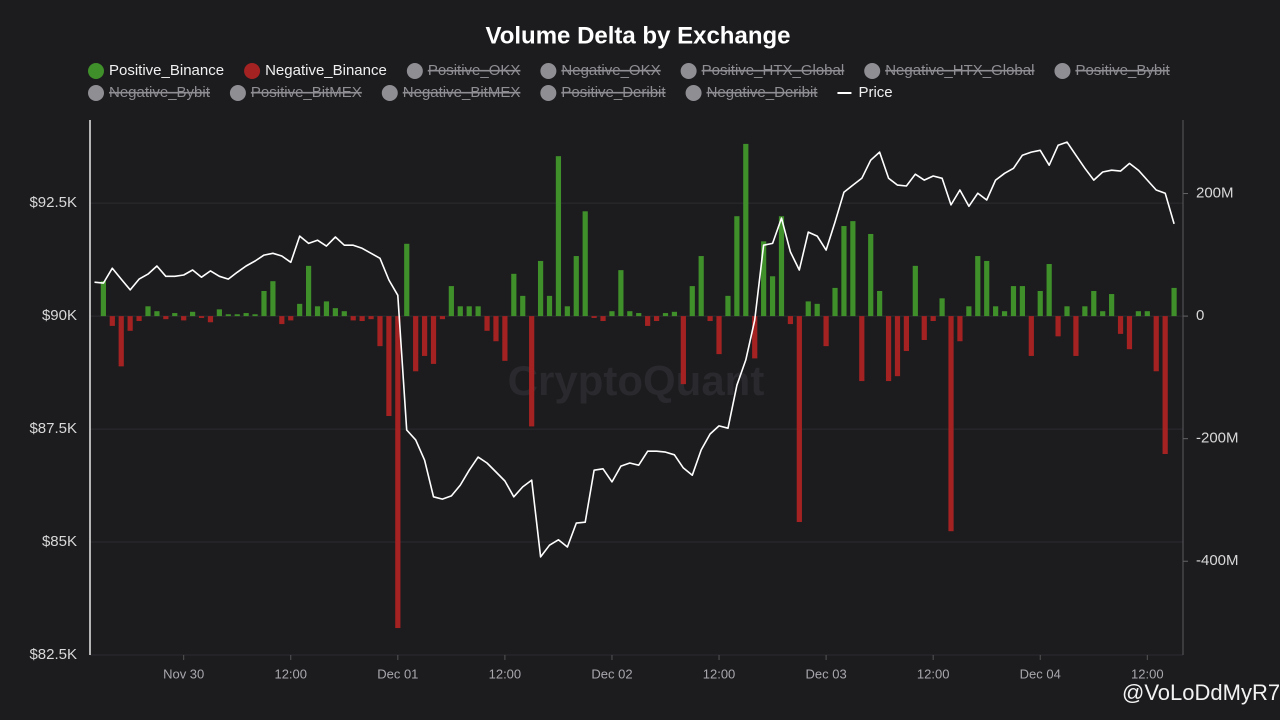  What do you see at coordinates (1040, 673) in the screenshot?
I see `x-tick-label: Dec 04` at bounding box center [1040, 673].